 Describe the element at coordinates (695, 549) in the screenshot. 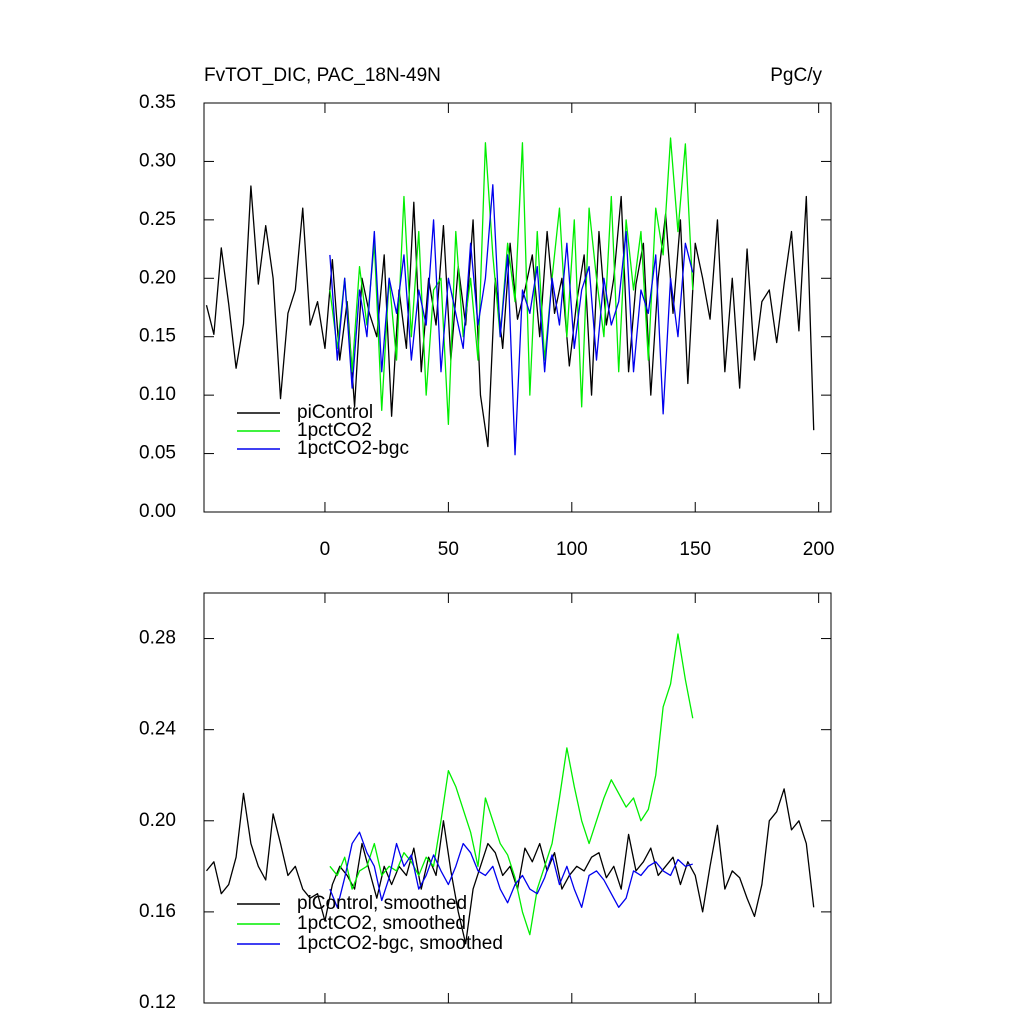

I see `x-tick-label: 150` at that location.